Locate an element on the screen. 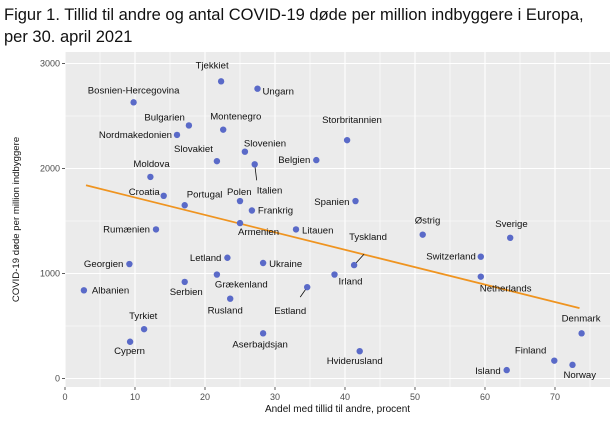  point-ukraine is located at coordinates (263, 263).